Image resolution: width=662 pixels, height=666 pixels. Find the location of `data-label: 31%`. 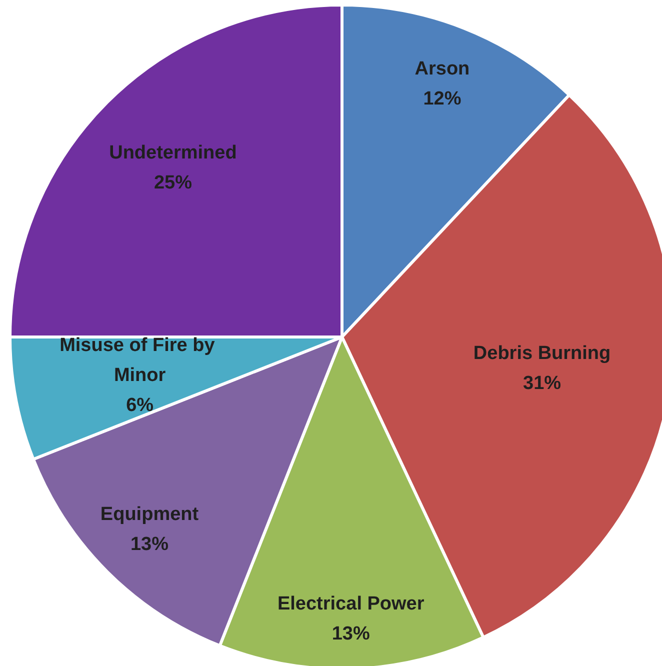

data-label: 31% is located at coordinates (542, 383).